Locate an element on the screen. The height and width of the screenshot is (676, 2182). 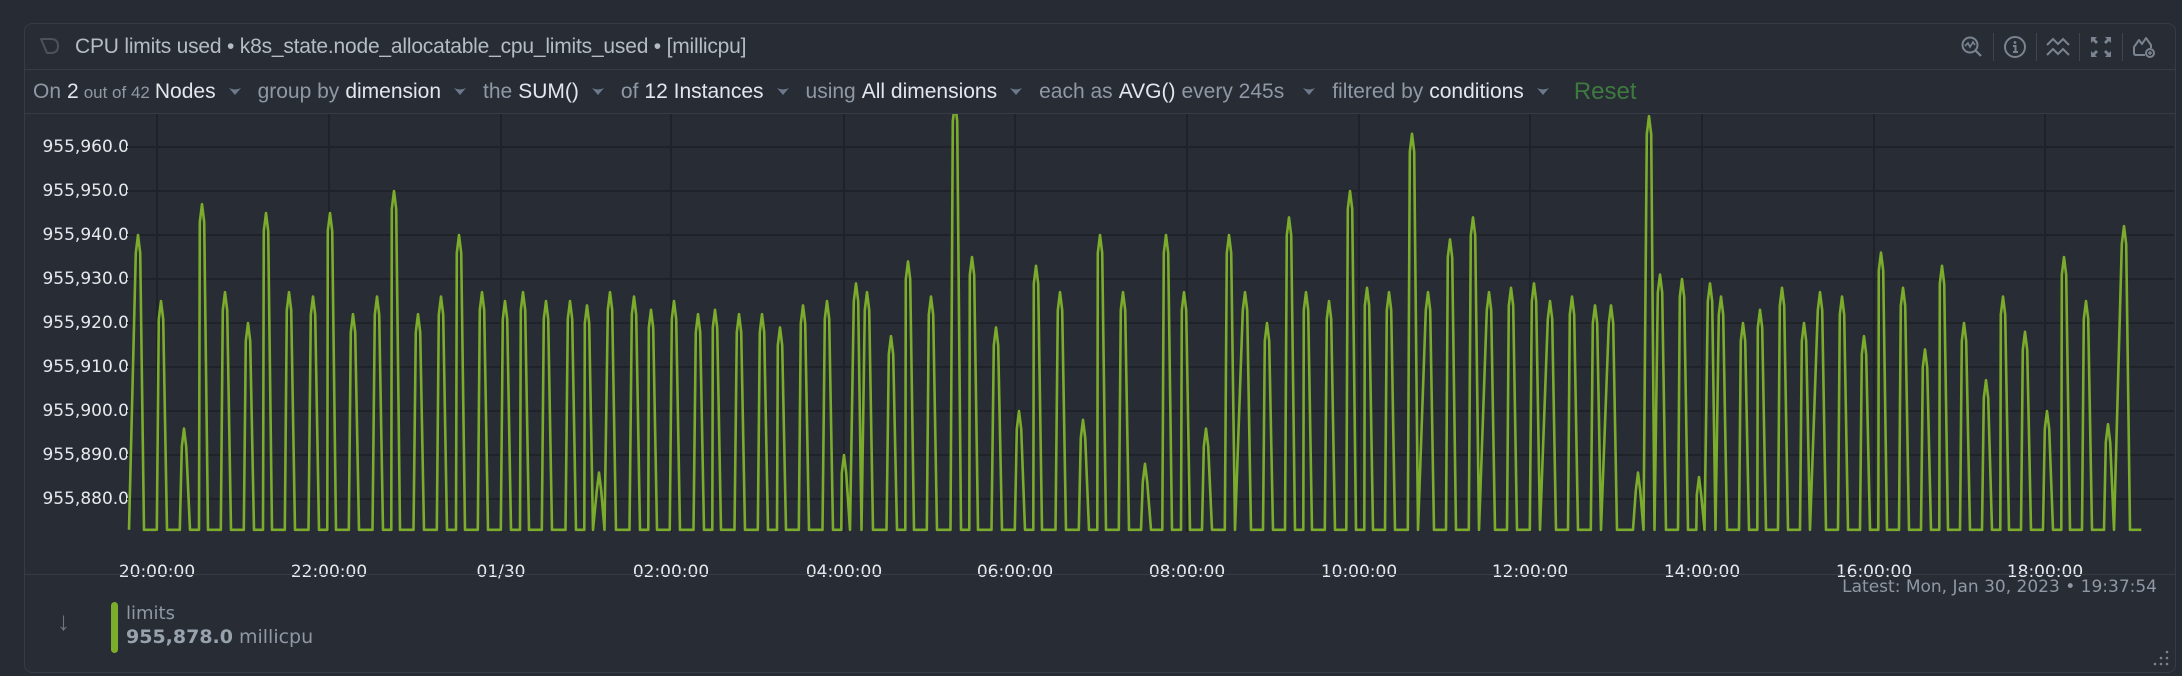
legend-value: 955,878.0 is located at coordinates (179, 637).